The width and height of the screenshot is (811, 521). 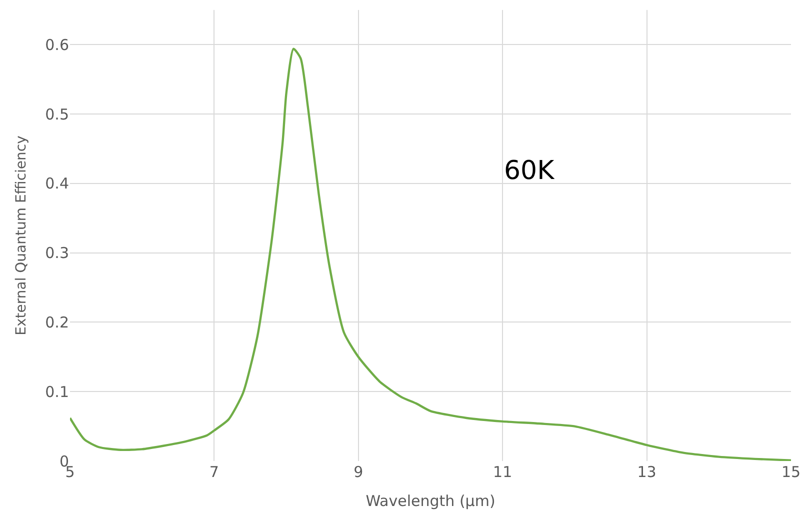 What do you see at coordinates (646, 472) in the screenshot?
I see `x-tick-label: 13` at bounding box center [646, 472].